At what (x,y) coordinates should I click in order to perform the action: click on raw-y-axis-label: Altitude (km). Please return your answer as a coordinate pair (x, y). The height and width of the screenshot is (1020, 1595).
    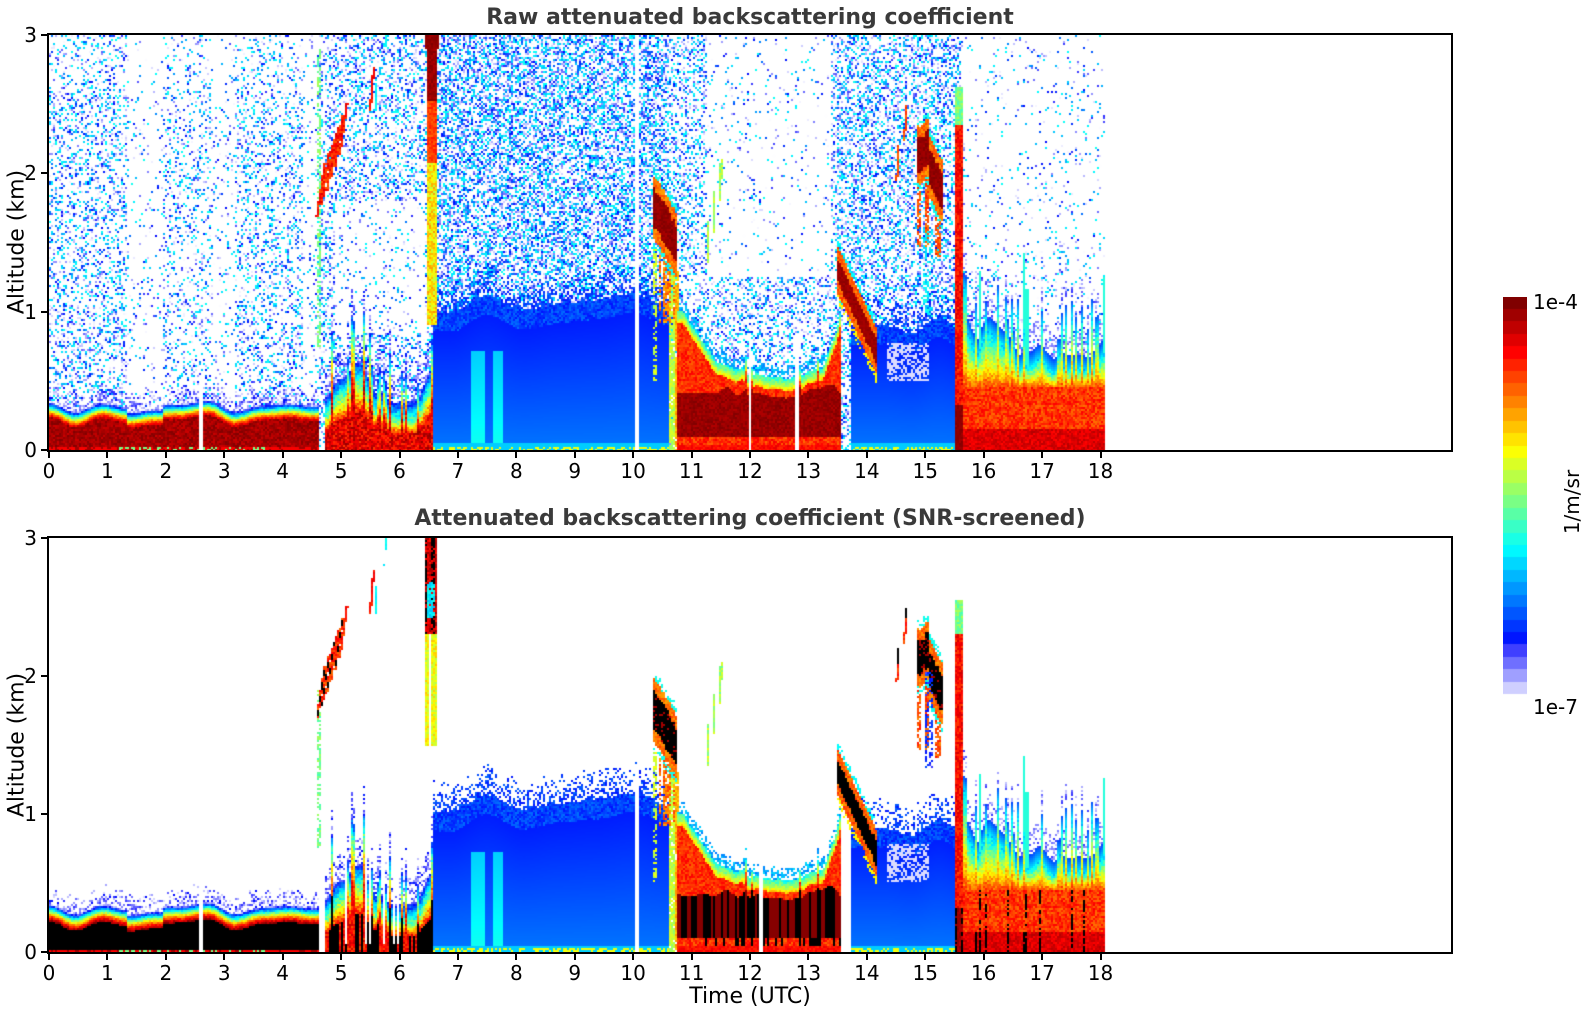
    Looking at the image, I should click on (17, 242).